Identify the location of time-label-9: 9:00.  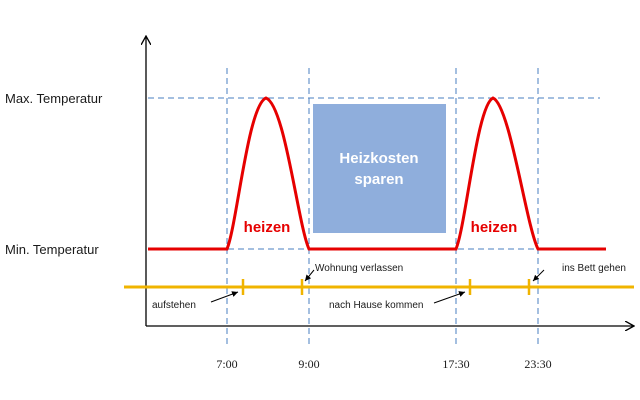
(308, 364).